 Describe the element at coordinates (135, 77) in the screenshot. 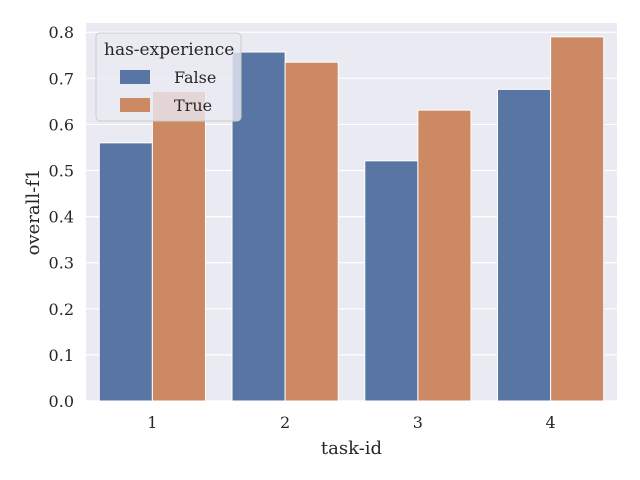

I see `legend-swatch-false` at that location.